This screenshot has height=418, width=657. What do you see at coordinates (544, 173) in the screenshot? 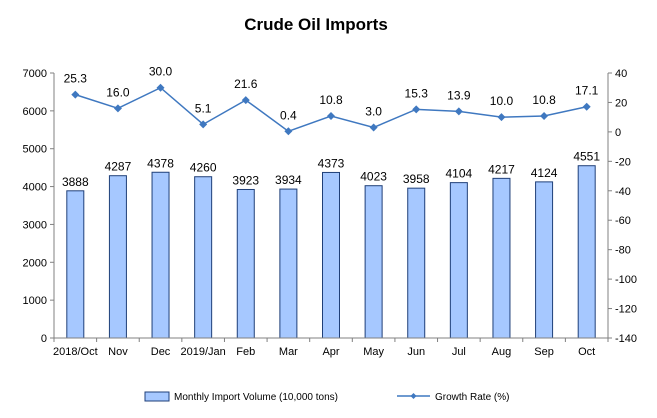
I see `bar-value-label: 4124` at bounding box center [544, 173].